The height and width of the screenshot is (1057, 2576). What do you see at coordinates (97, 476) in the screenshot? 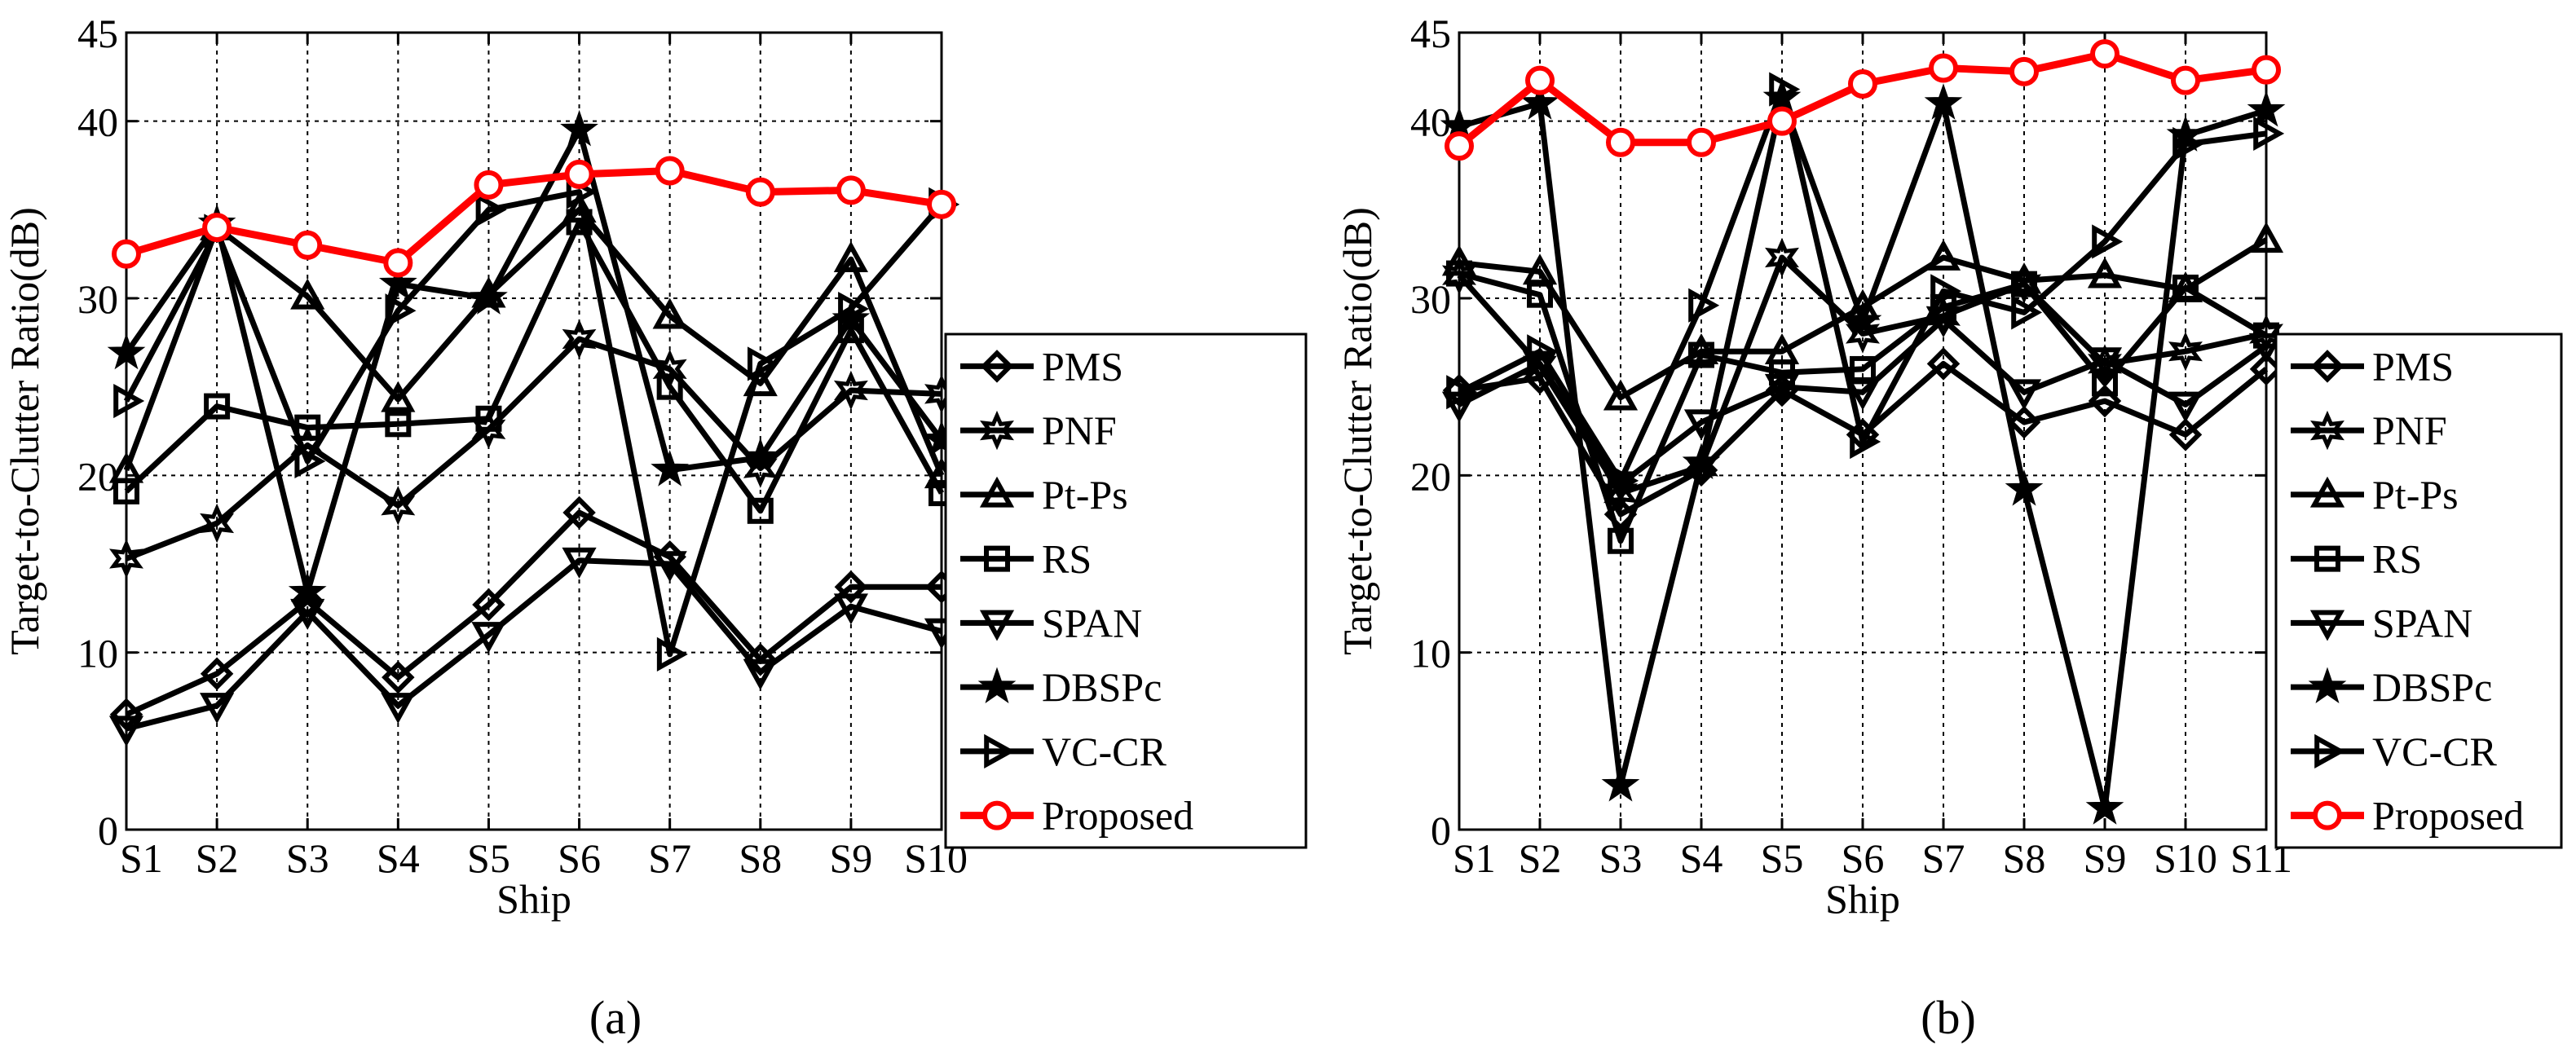
I see `y-tick-label: 20` at bounding box center [97, 476].